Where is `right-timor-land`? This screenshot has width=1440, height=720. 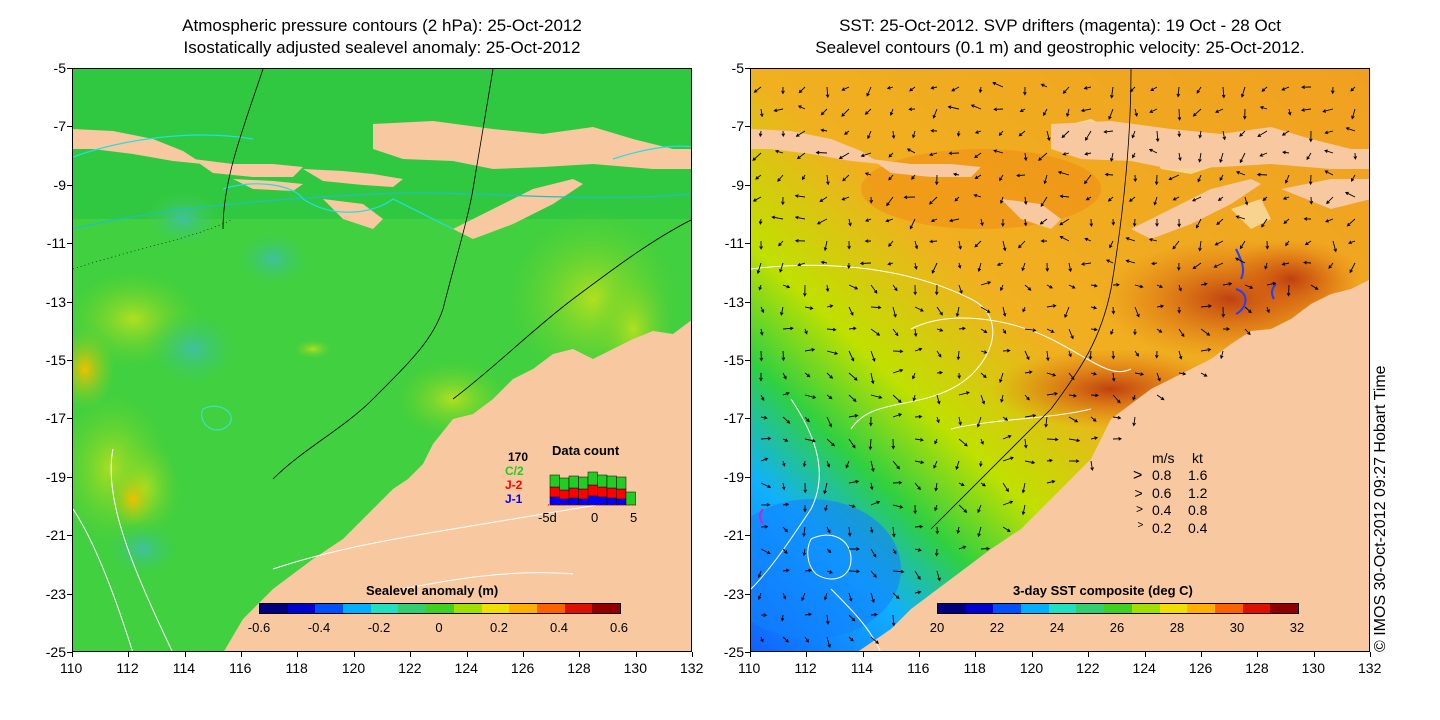 right-timor-land is located at coordinates (1196, 209).